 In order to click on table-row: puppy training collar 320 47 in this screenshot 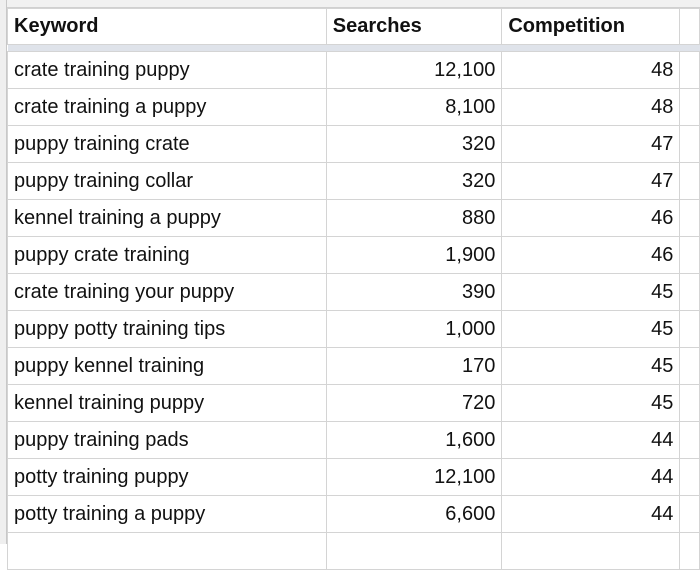, I will do `click(353, 181)`.